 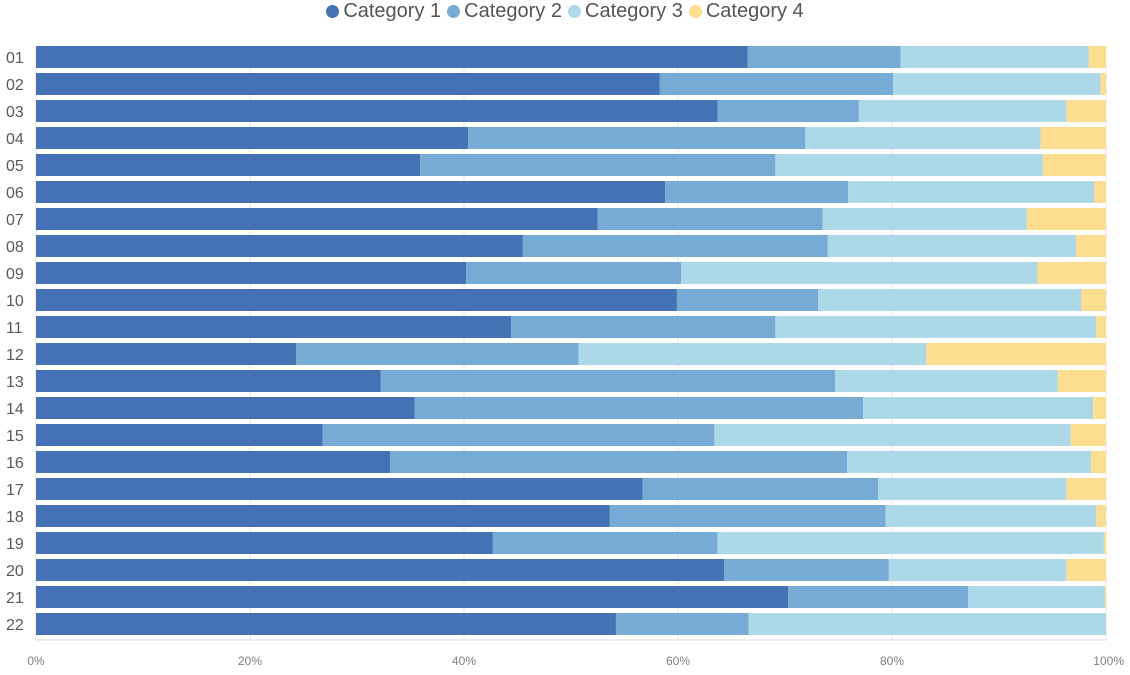 I want to click on legend-label: Category 1, so click(x=392, y=11).